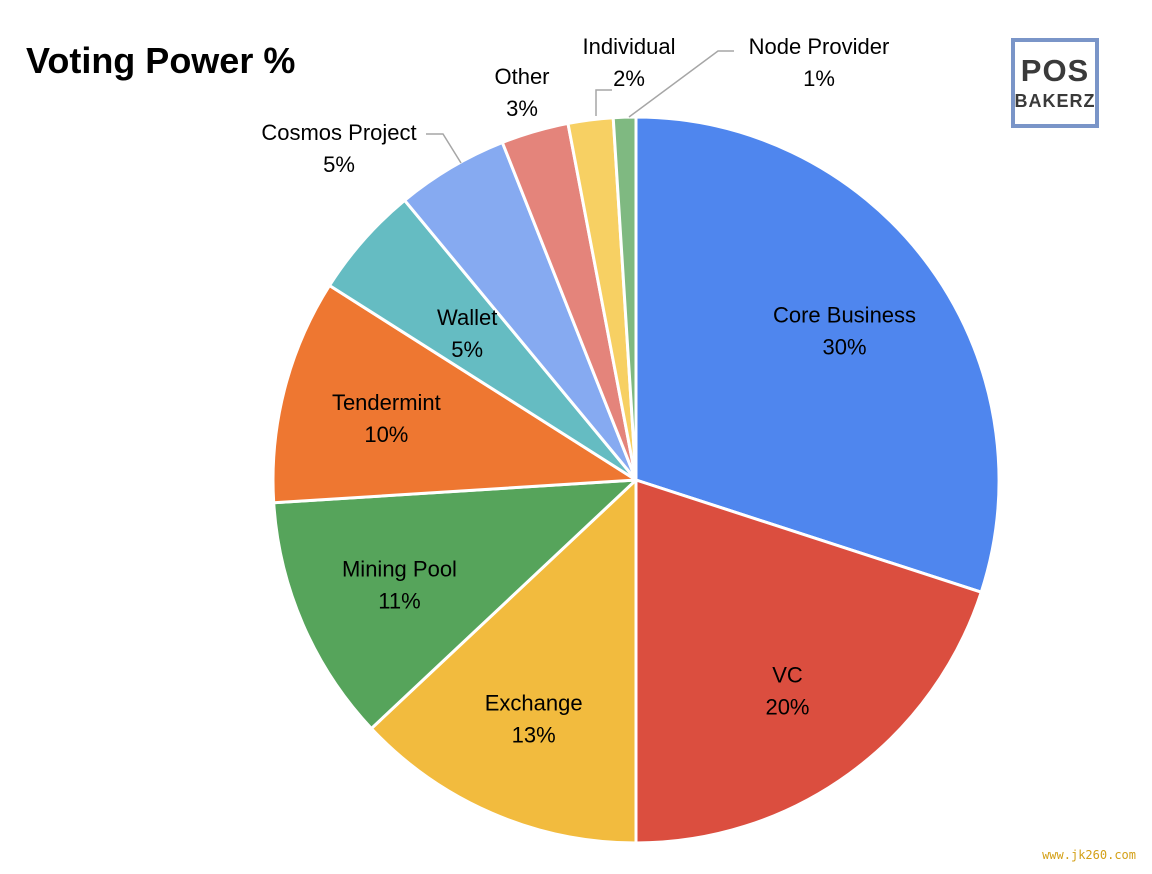  Describe the element at coordinates (522, 108) in the screenshot. I see `slice-value-other: 3%` at that location.